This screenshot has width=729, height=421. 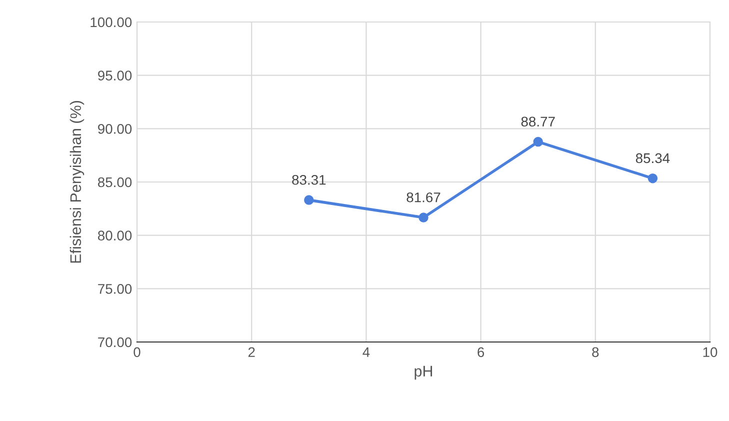 What do you see at coordinates (115, 235) in the screenshot?
I see `y-tick-label: 80.00` at bounding box center [115, 235].